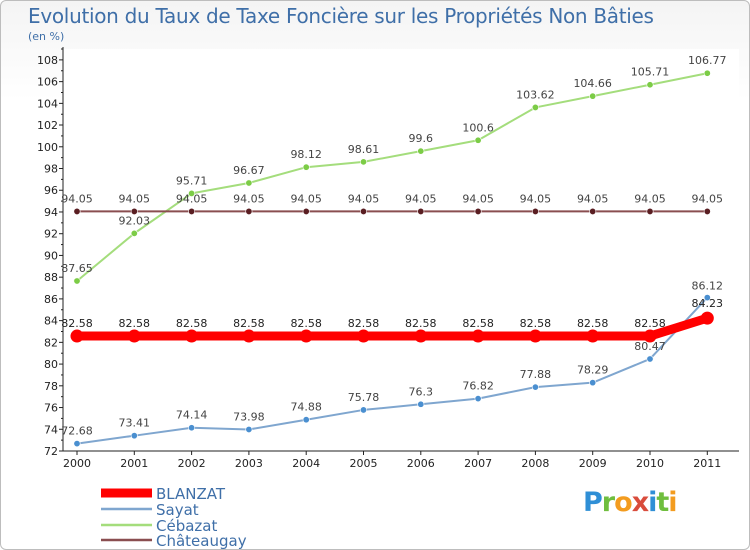 This screenshot has height=550, width=750. What do you see at coordinates (186, 526) in the screenshot?
I see `legend-label-cébazat: Cébazat` at bounding box center [186, 526].